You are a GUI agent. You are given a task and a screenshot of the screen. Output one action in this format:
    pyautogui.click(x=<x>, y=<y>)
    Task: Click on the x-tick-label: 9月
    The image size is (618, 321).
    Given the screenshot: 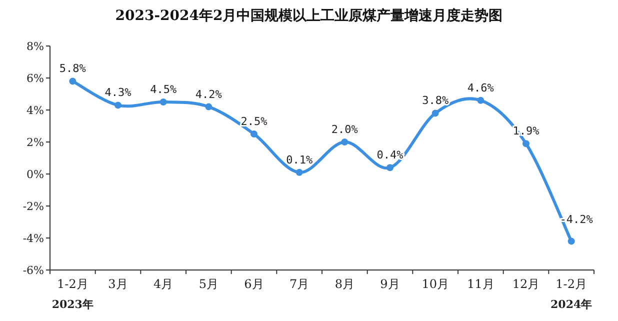 What is the action you would take?
    pyautogui.click(x=390, y=284)
    